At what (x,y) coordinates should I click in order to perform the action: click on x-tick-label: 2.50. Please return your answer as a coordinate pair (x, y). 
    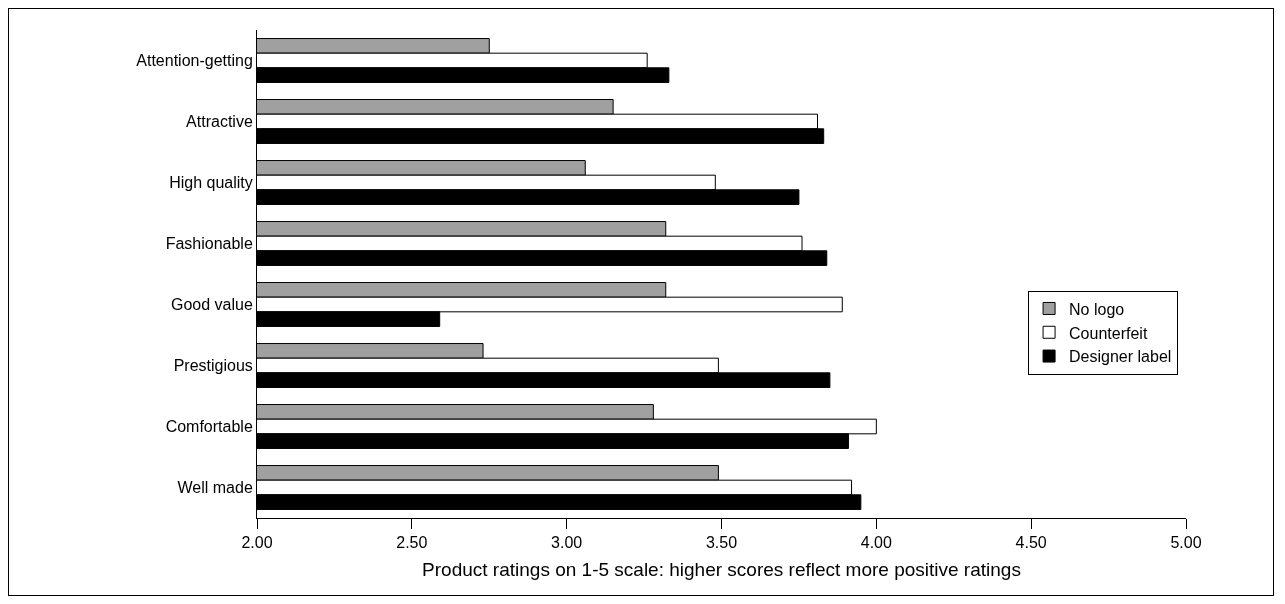
    Looking at the image, I should click on (412, 543).